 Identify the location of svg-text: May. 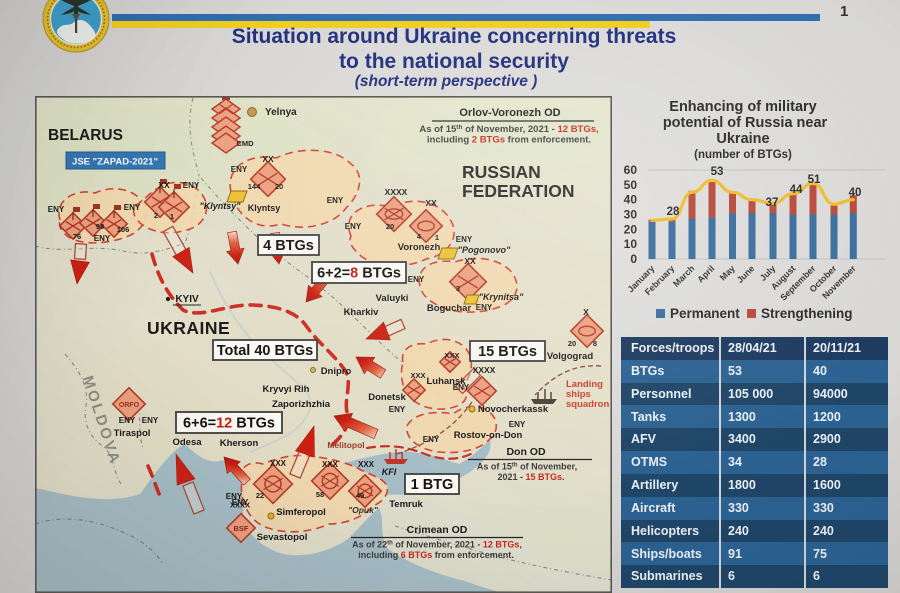
(727, 272).